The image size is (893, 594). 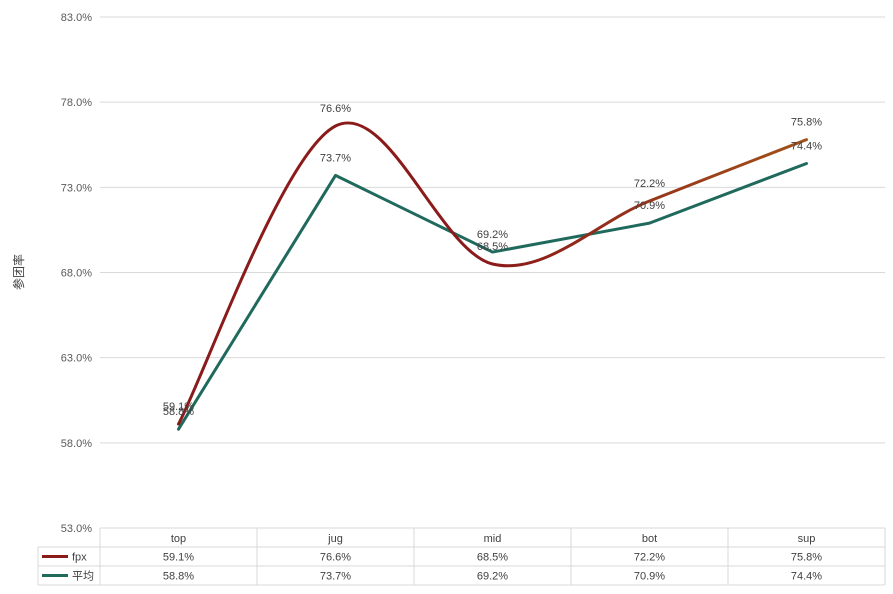 What do you see at coordinates (76, 529) in the screenshot?
I see `y-tick-label: 53.0%` at bounding box center [76, 529].